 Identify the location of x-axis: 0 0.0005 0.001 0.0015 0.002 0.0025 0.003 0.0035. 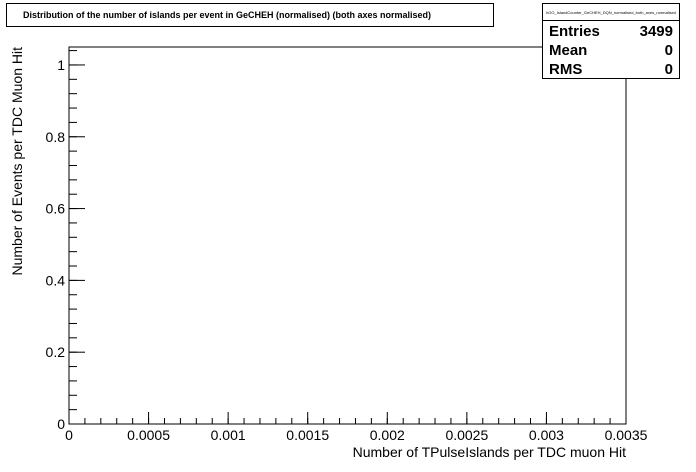
(356, 427).